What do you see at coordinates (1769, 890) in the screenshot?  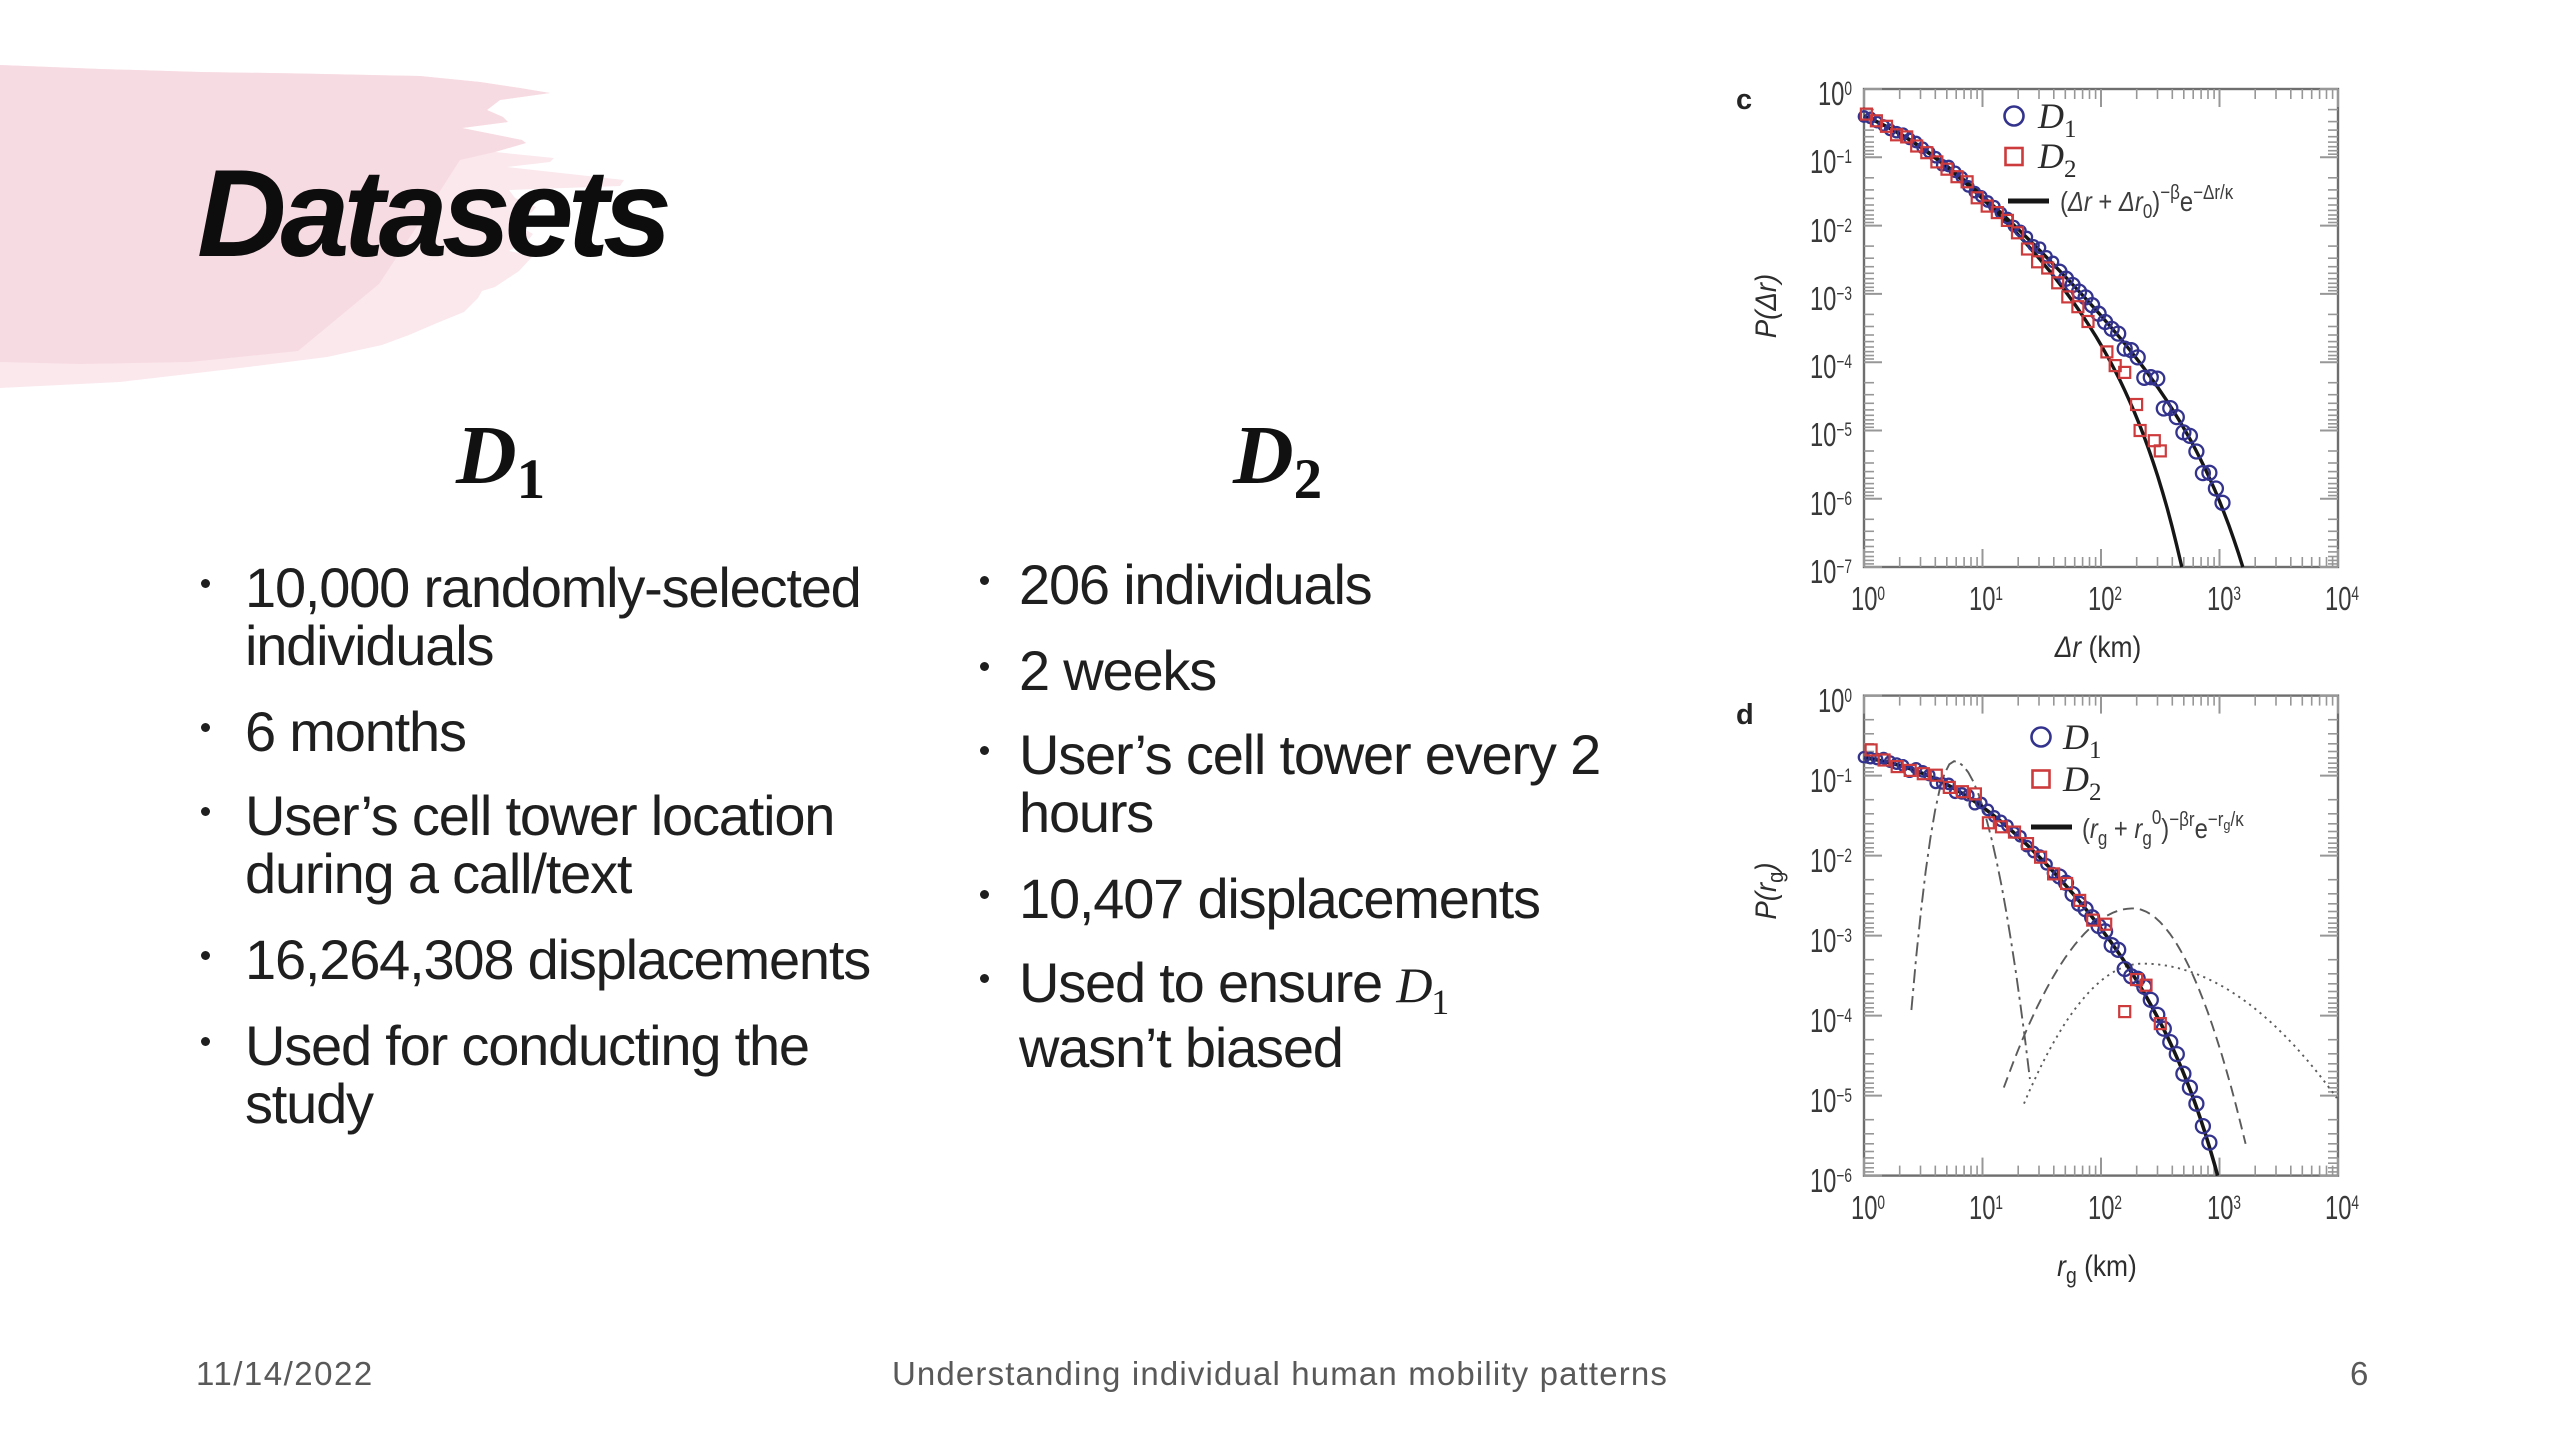 I see `svg-text: P(rg)` at bounding box center [1769, 890].